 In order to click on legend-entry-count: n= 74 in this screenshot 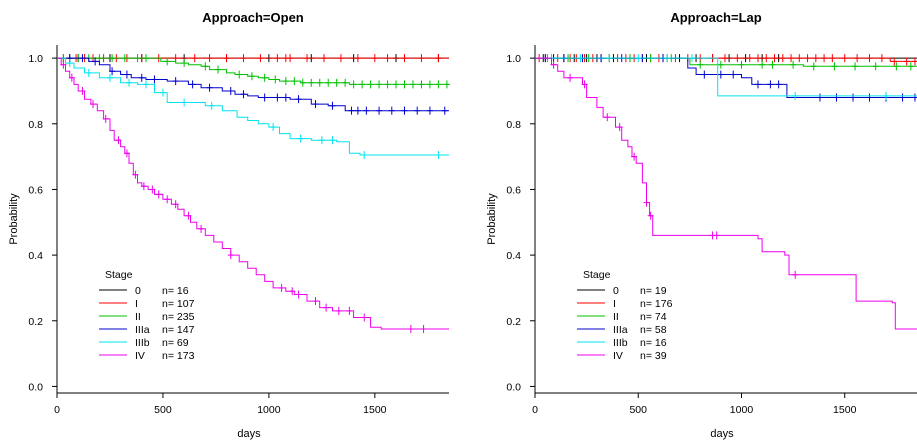, I will do `click(653, 317)`.